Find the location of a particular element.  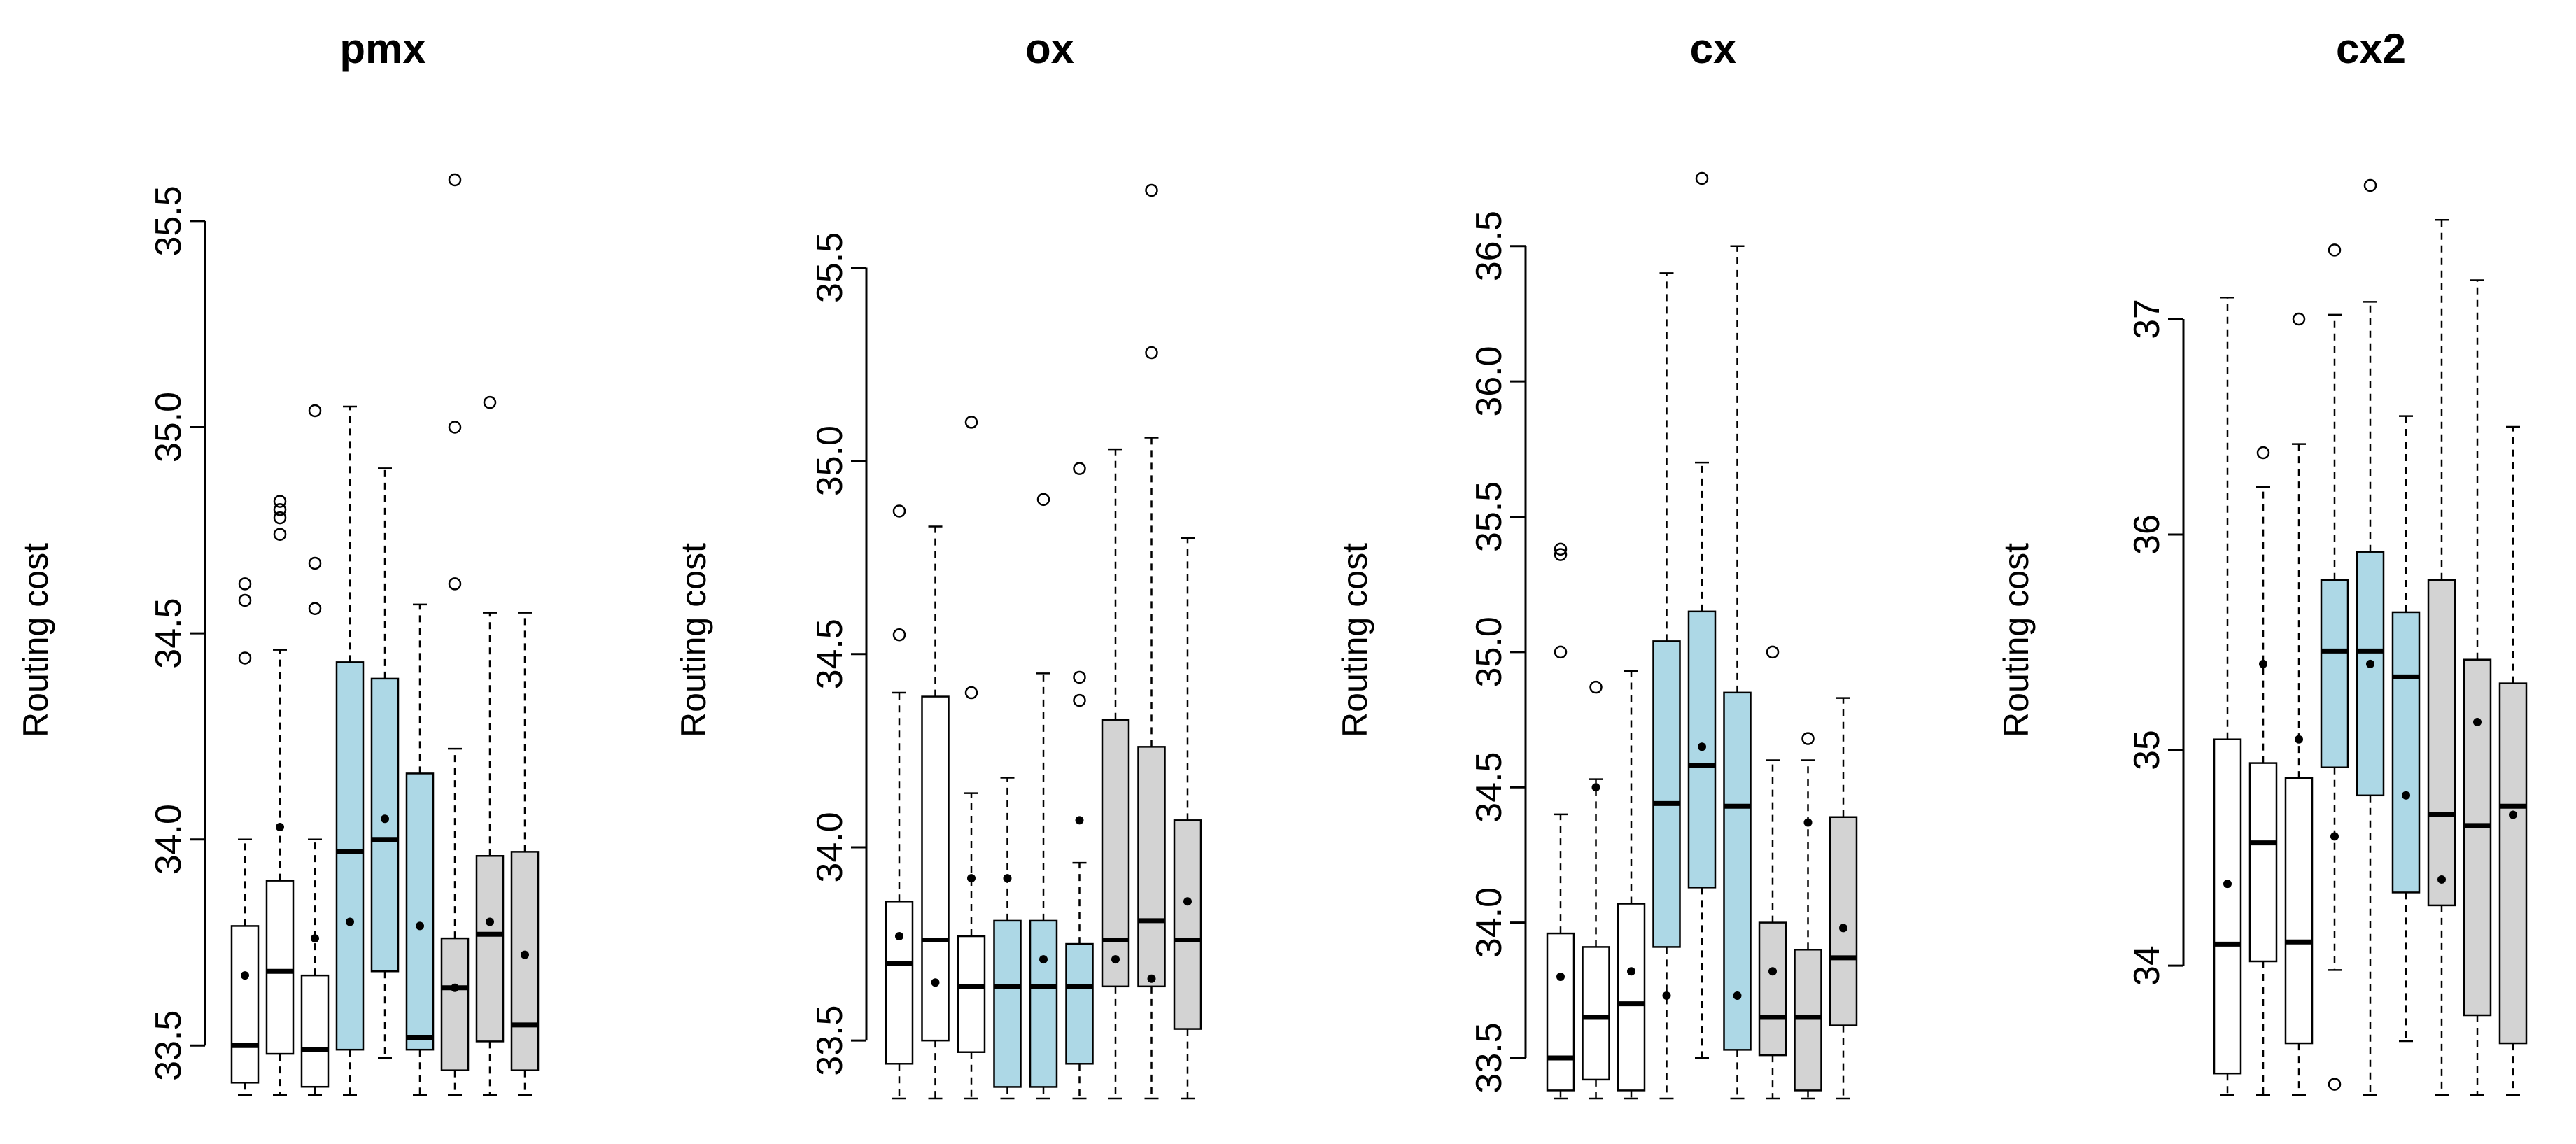

y-tick-label: 35.0 is located at coordinates (1489, 651).